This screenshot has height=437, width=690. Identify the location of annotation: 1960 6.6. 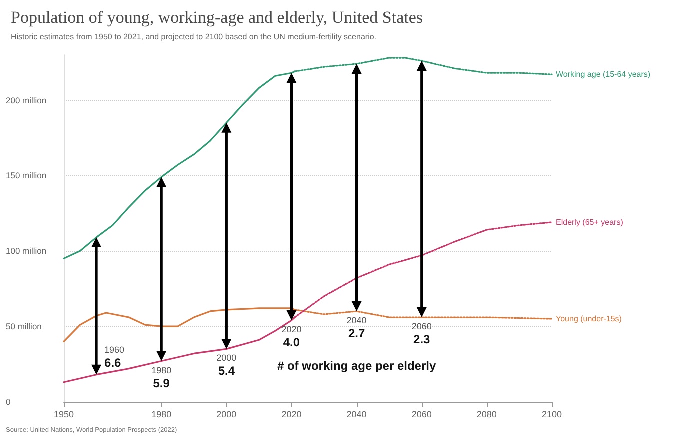
(114, 357).